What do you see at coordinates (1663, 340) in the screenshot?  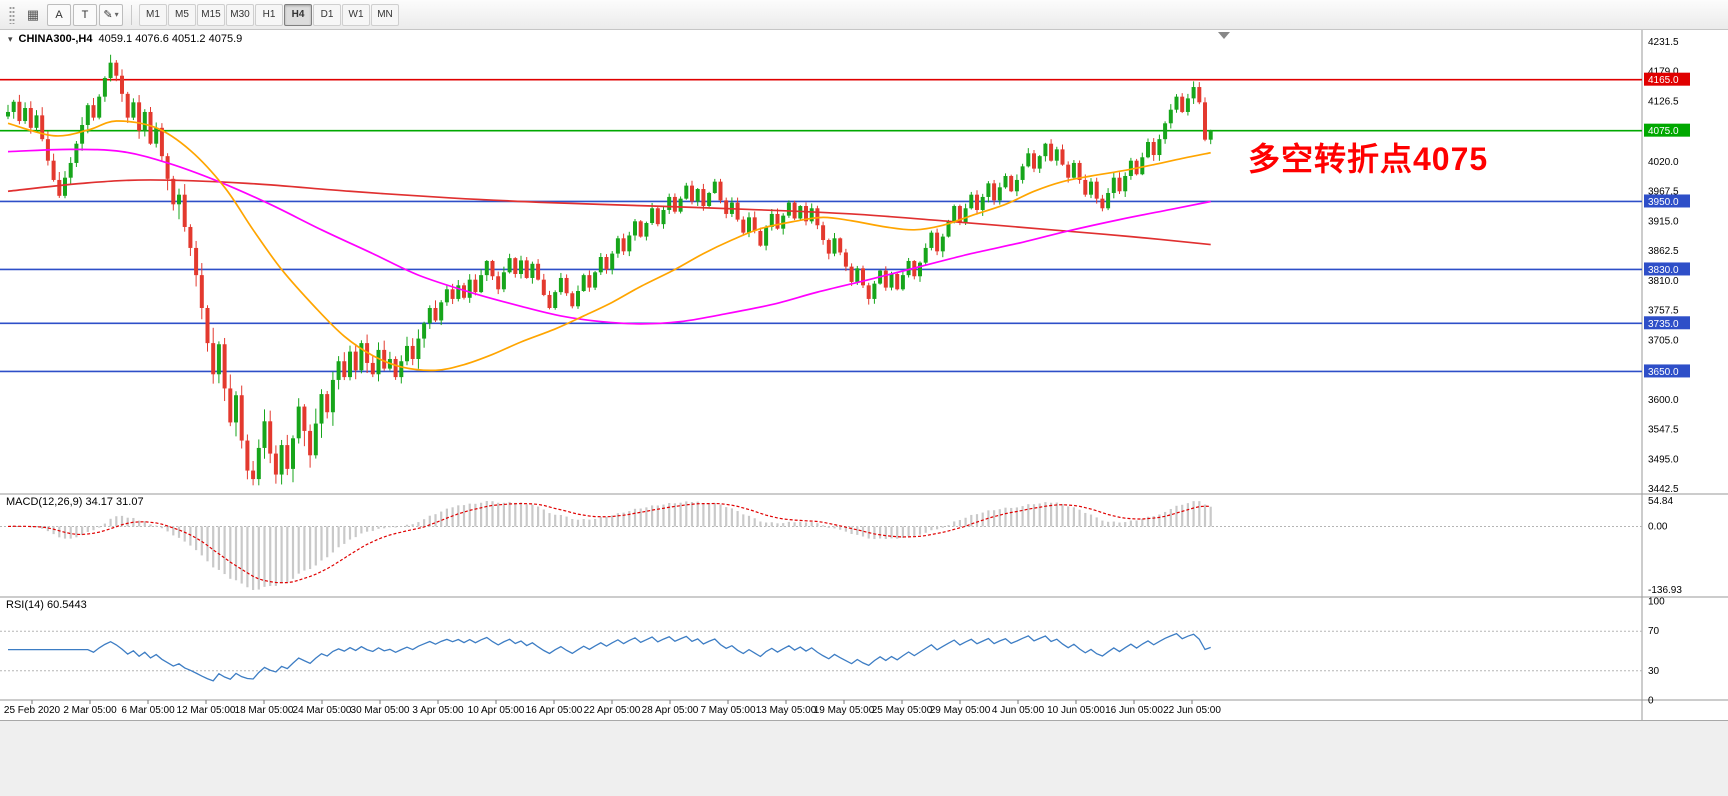 I see `price-tick-label: 3705.0` at bounding box center [1663, 340].